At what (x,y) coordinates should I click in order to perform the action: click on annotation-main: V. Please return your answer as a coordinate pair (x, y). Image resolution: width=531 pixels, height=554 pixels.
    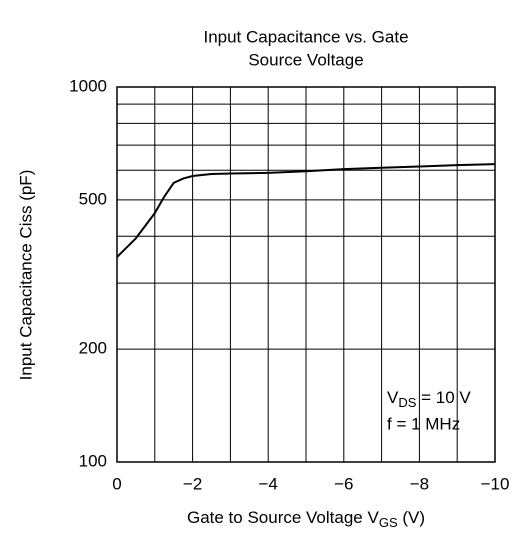
    Looking at the image, I should click on (393, 397).